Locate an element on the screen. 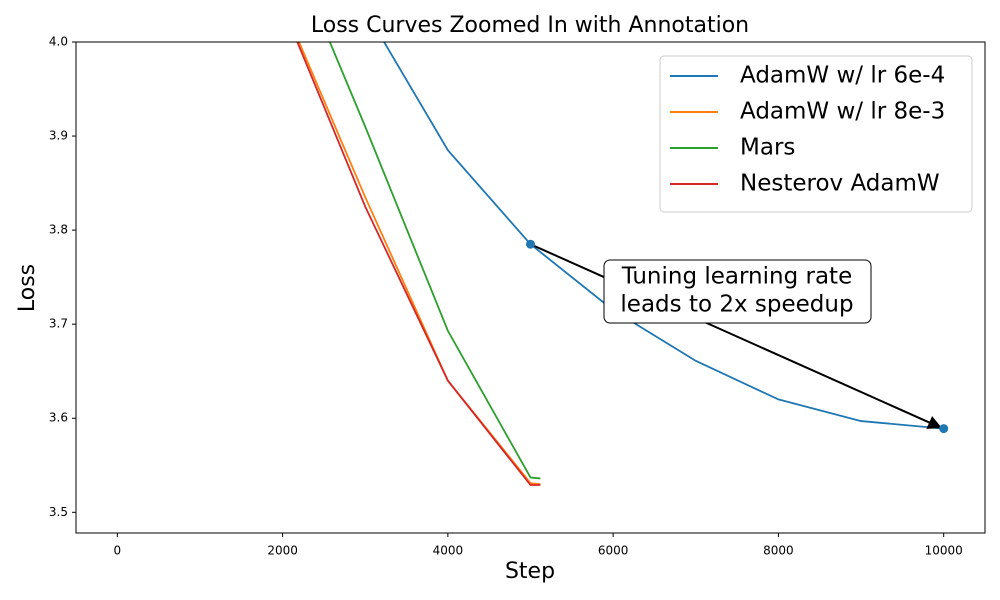  annotation-text: Tuning learning rate is located at coordinates (736, 277).